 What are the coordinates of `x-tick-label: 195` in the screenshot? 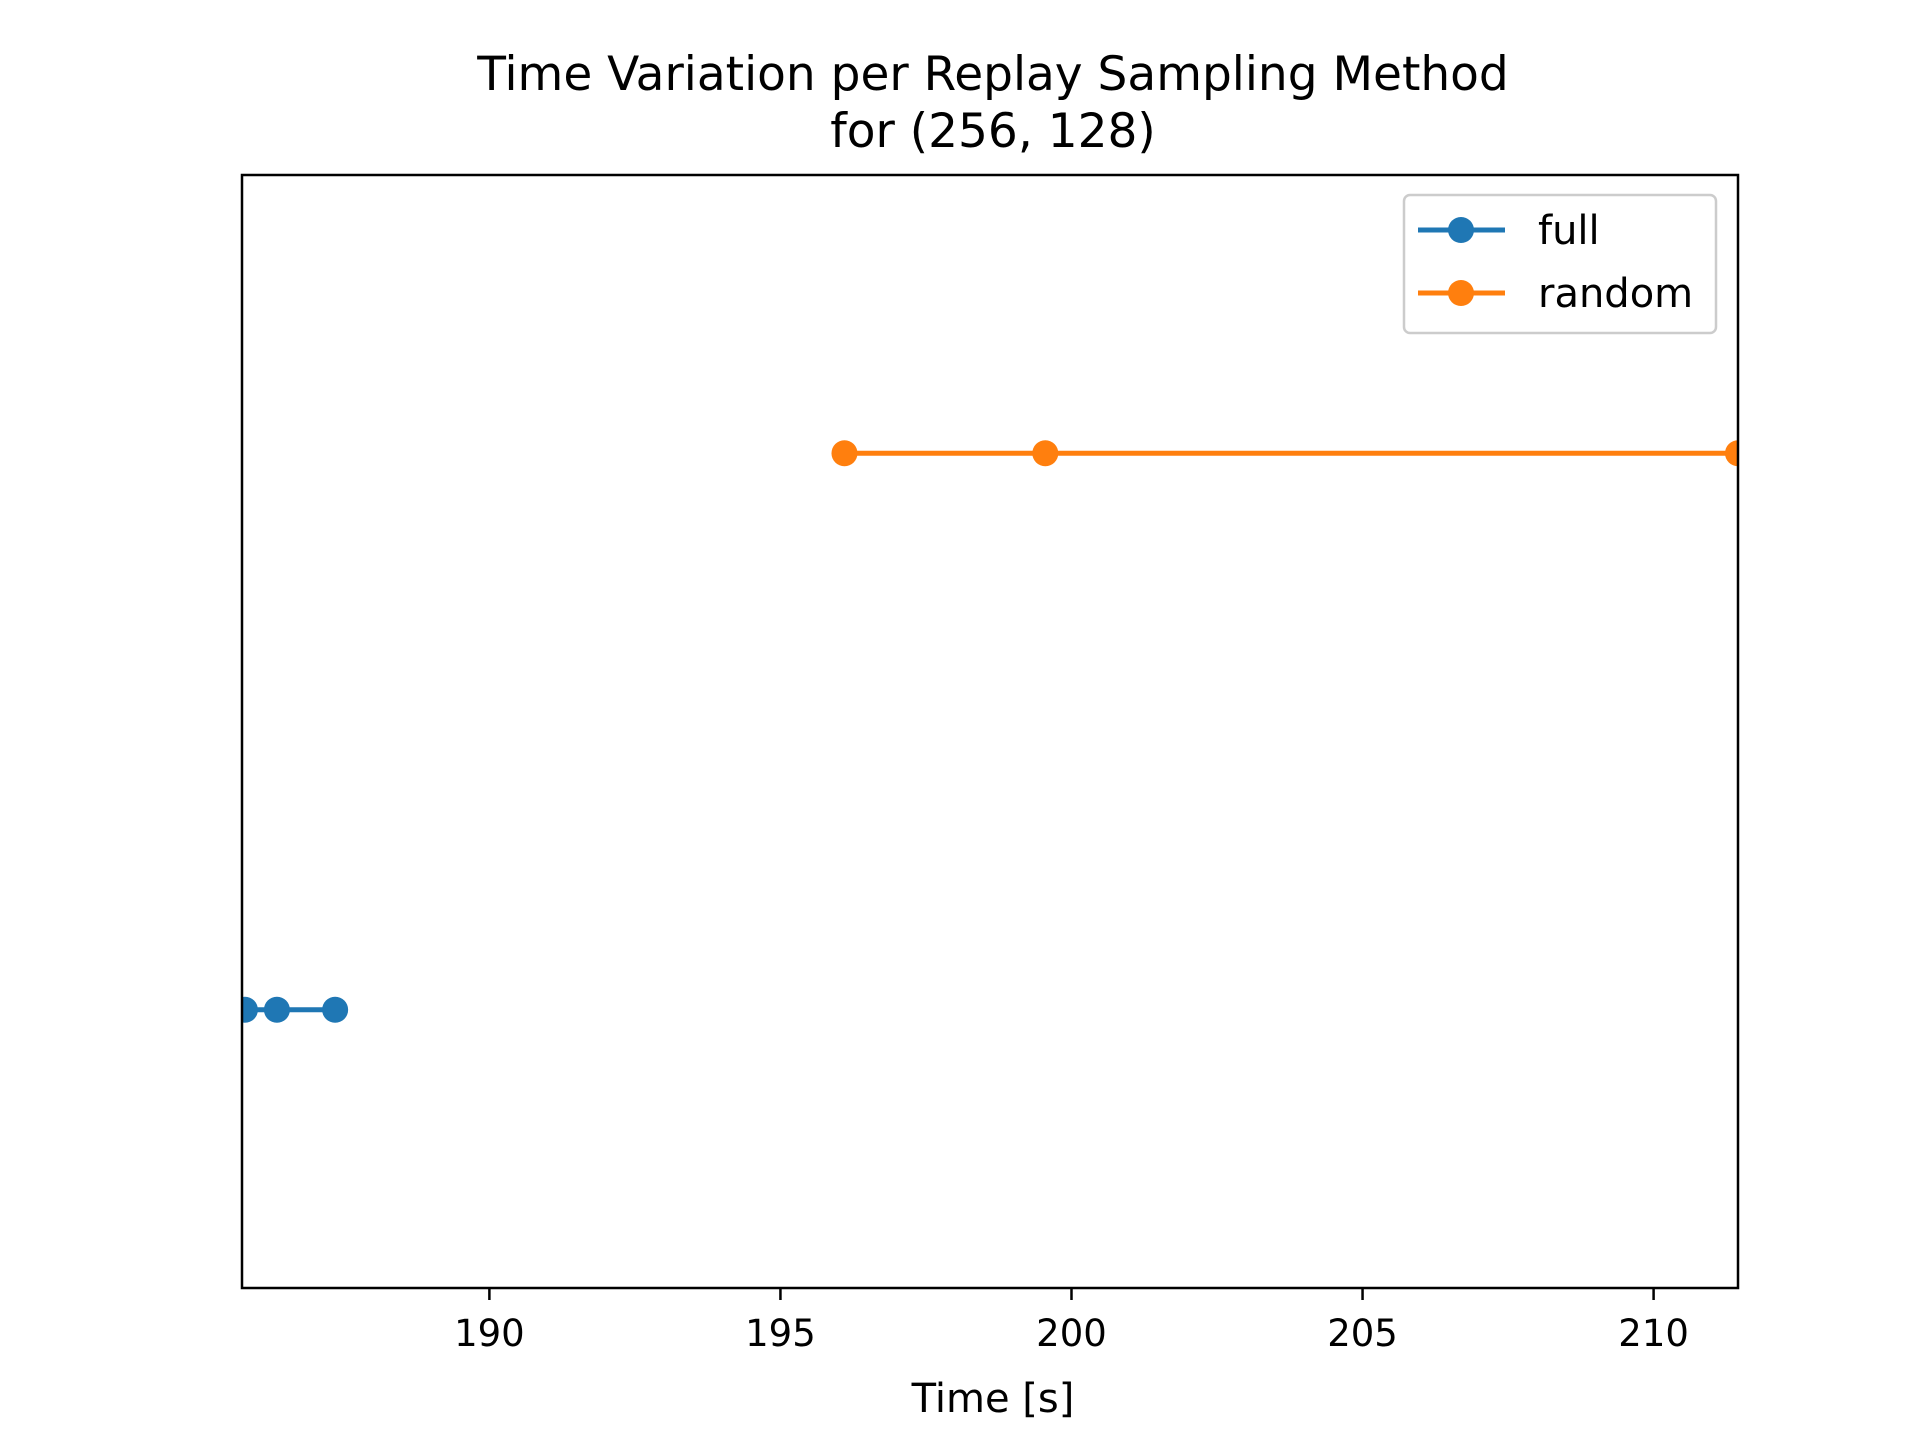 It's located at (780, 1333).